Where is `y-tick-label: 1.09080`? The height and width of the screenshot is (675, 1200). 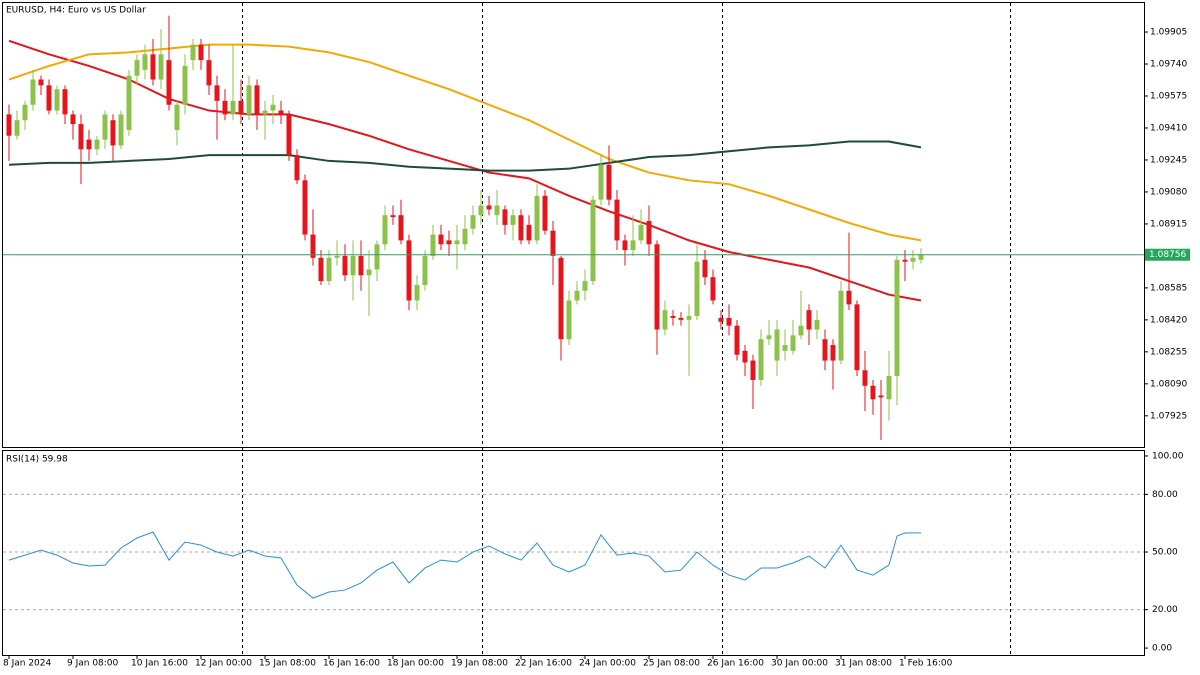 y-tick-label: 1.09080 is located at coordinates (1168, 192).